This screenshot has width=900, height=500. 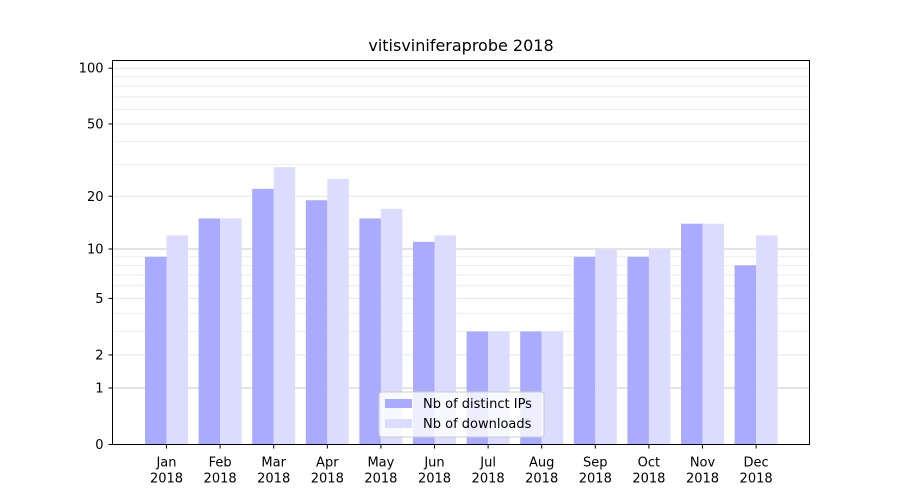 What do you see at coordinates (95, 124) in the screenshot?
I see `y-tick-label: 50` at bounding box center [95, 124].